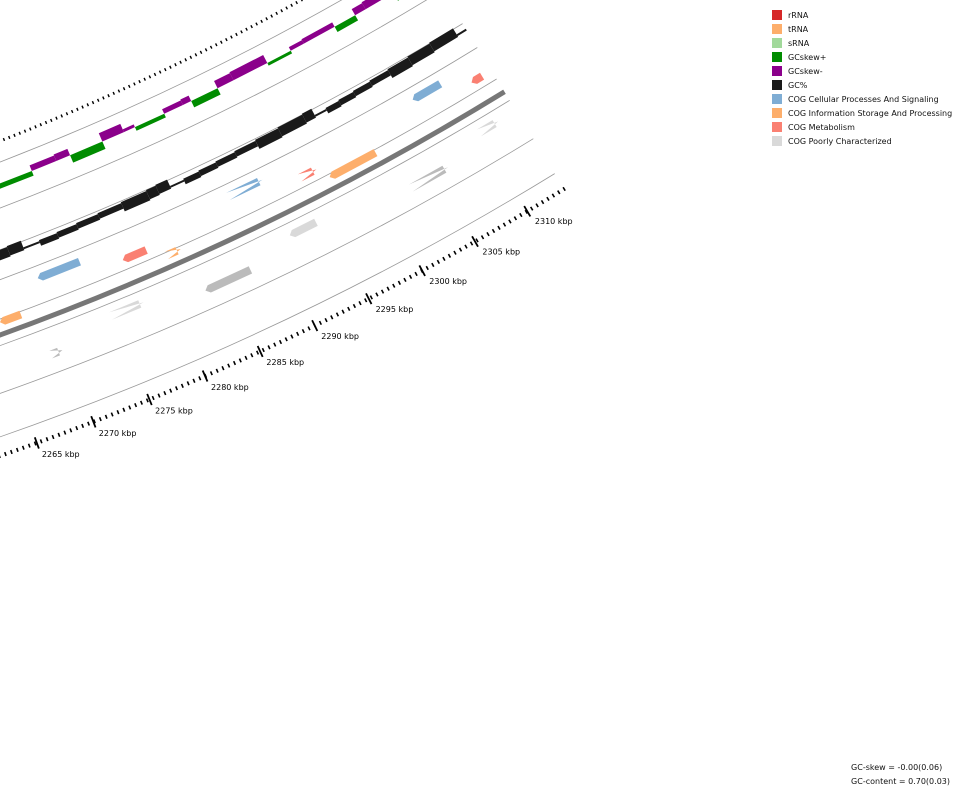 The height and width of the screenshot is (800, 960). I want to click on tick-label: 2265 kbp, so click(61, 454).